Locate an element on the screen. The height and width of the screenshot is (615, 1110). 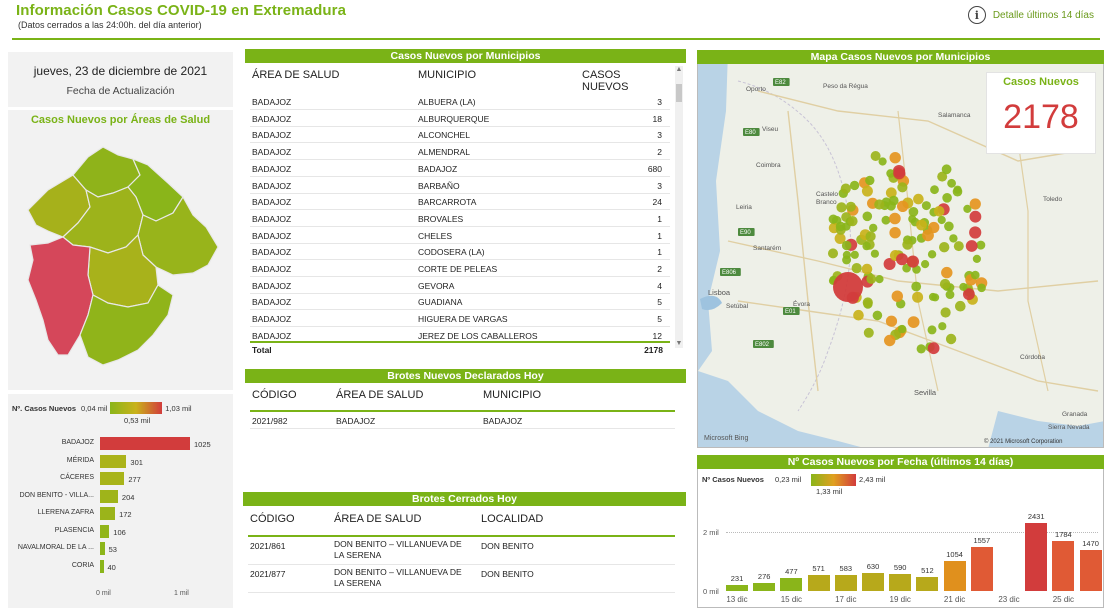
table-row: BADAJOZ HIGUERA DE VARGAS 5 is located at coordinates (460, 319).